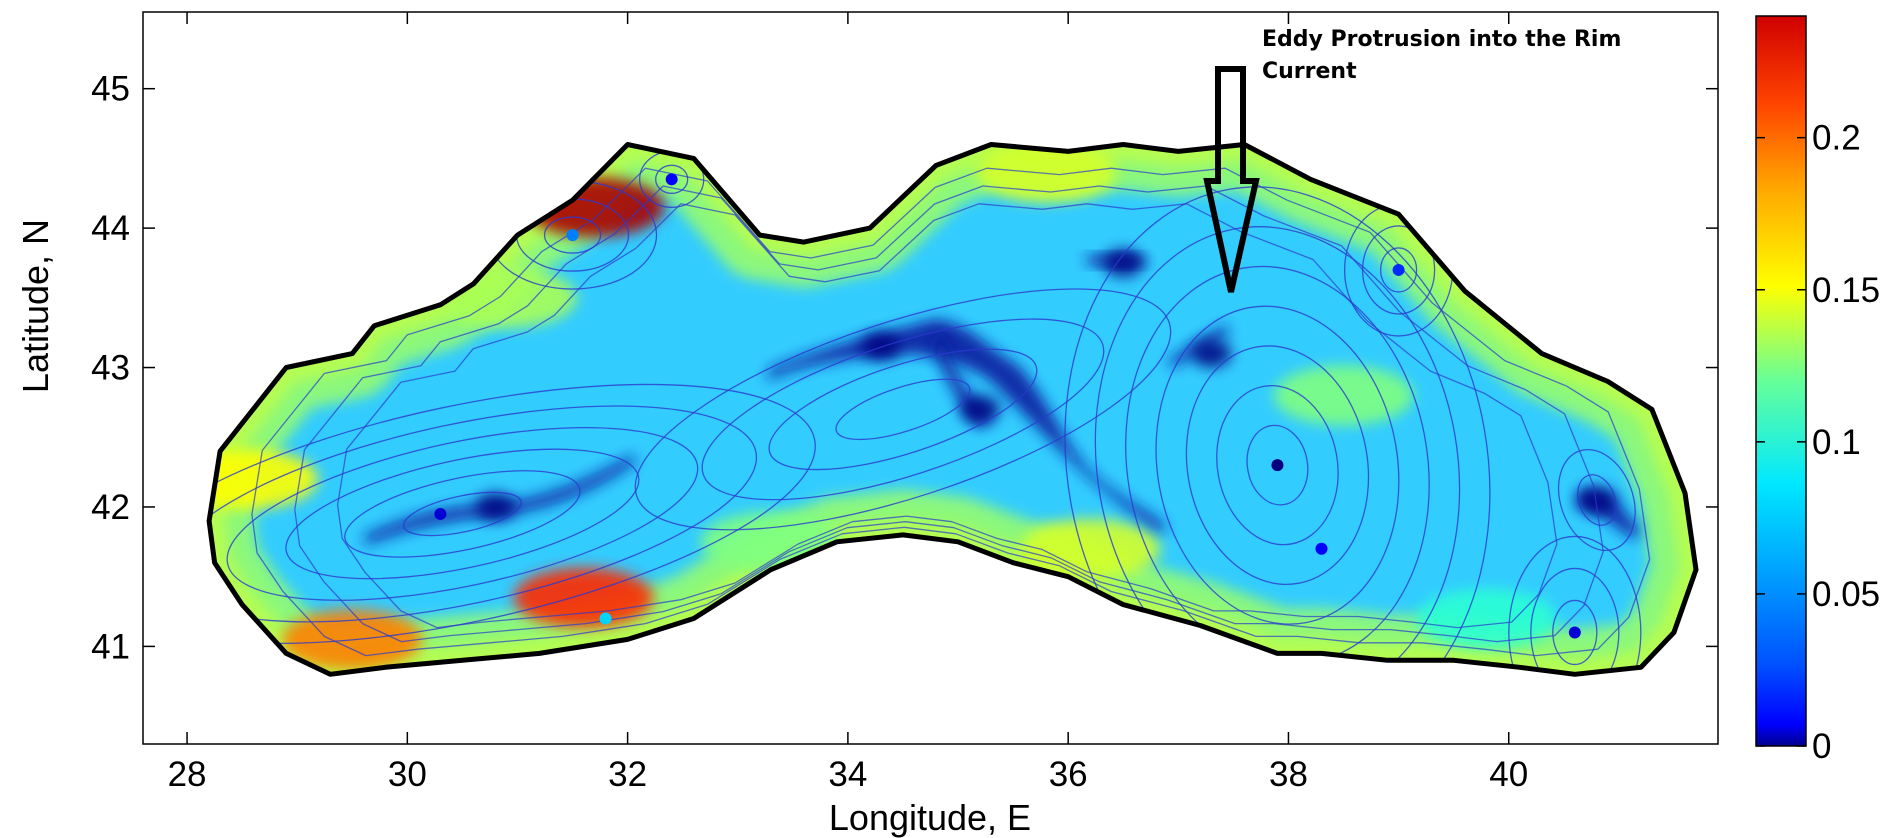 Image resolution: width=1890 pixels, height=838 pixels. What do you see at coordinates (1441, 39) in the screenshot?
I see `annotation-line-1: Eddy Protrusion into the Rim` at bounding box center [1441, 39].